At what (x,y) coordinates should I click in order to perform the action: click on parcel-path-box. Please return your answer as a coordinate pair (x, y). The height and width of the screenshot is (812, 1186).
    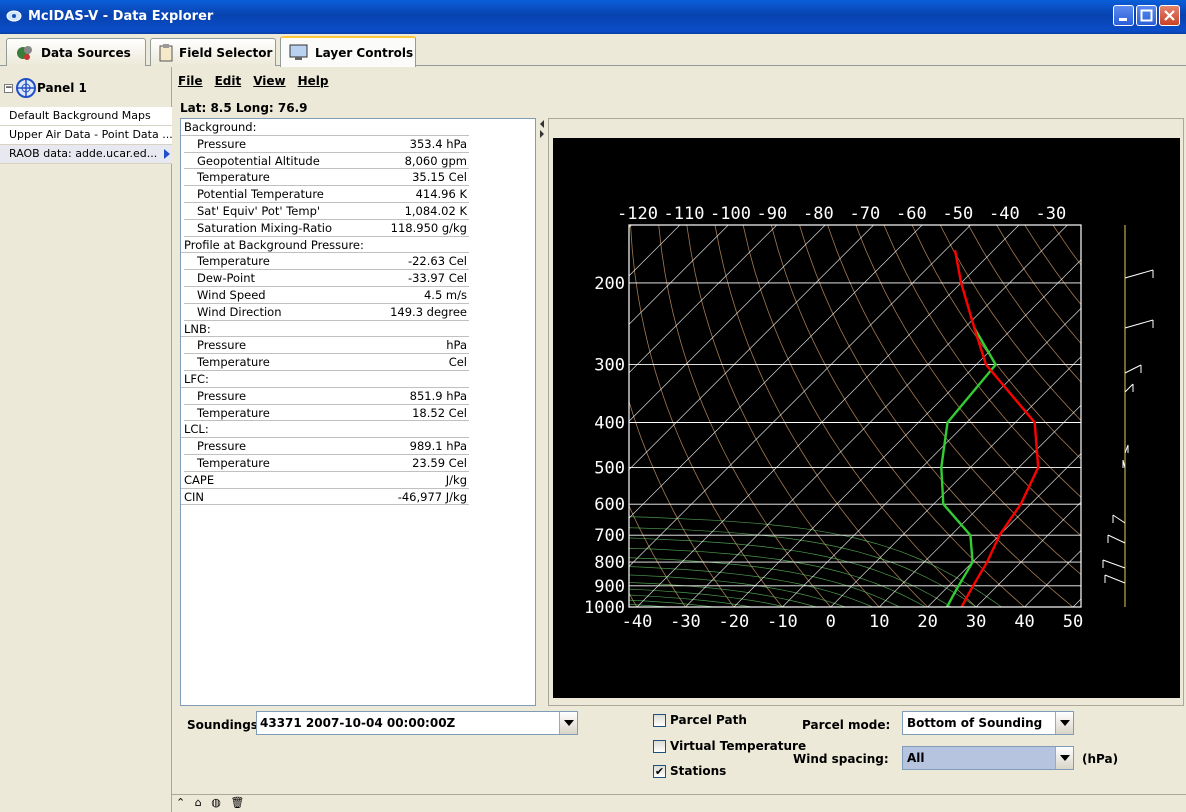
    Looking at the image, I should click on (659, 720).